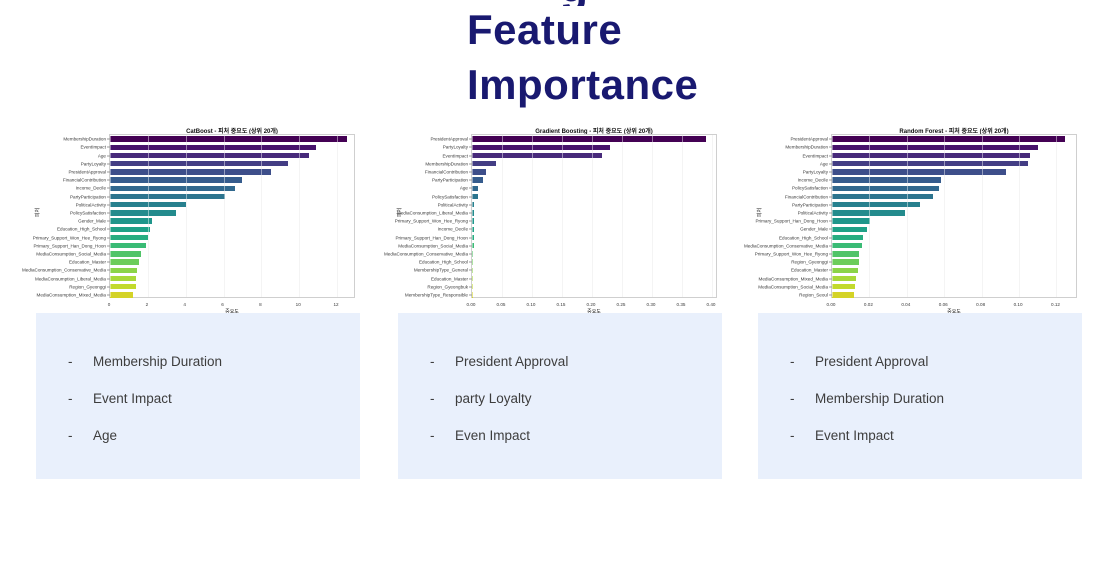  Describe the element at coordinates (184, 304) in the screenshot. I see `x-tick-label: 4` at that location.